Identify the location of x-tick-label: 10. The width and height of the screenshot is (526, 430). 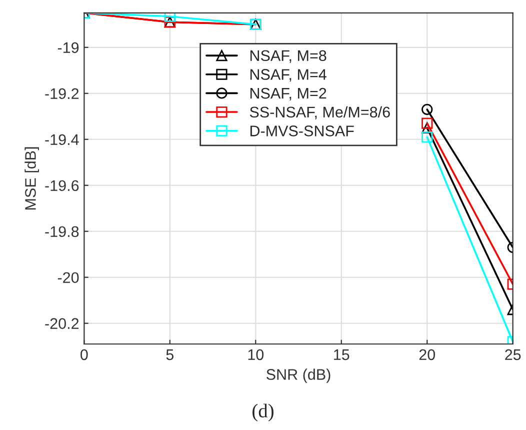
(256, 354).